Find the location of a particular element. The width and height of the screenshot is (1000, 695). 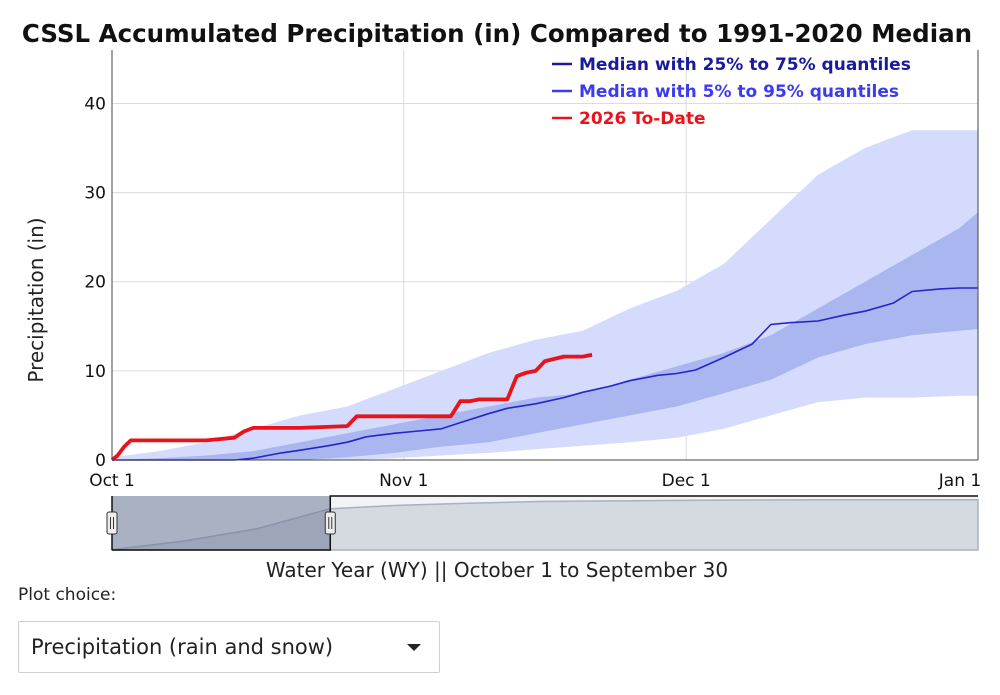

plot-choice-selected-value: Precipitation (rain and snow) is located at coordinates (182, 647).